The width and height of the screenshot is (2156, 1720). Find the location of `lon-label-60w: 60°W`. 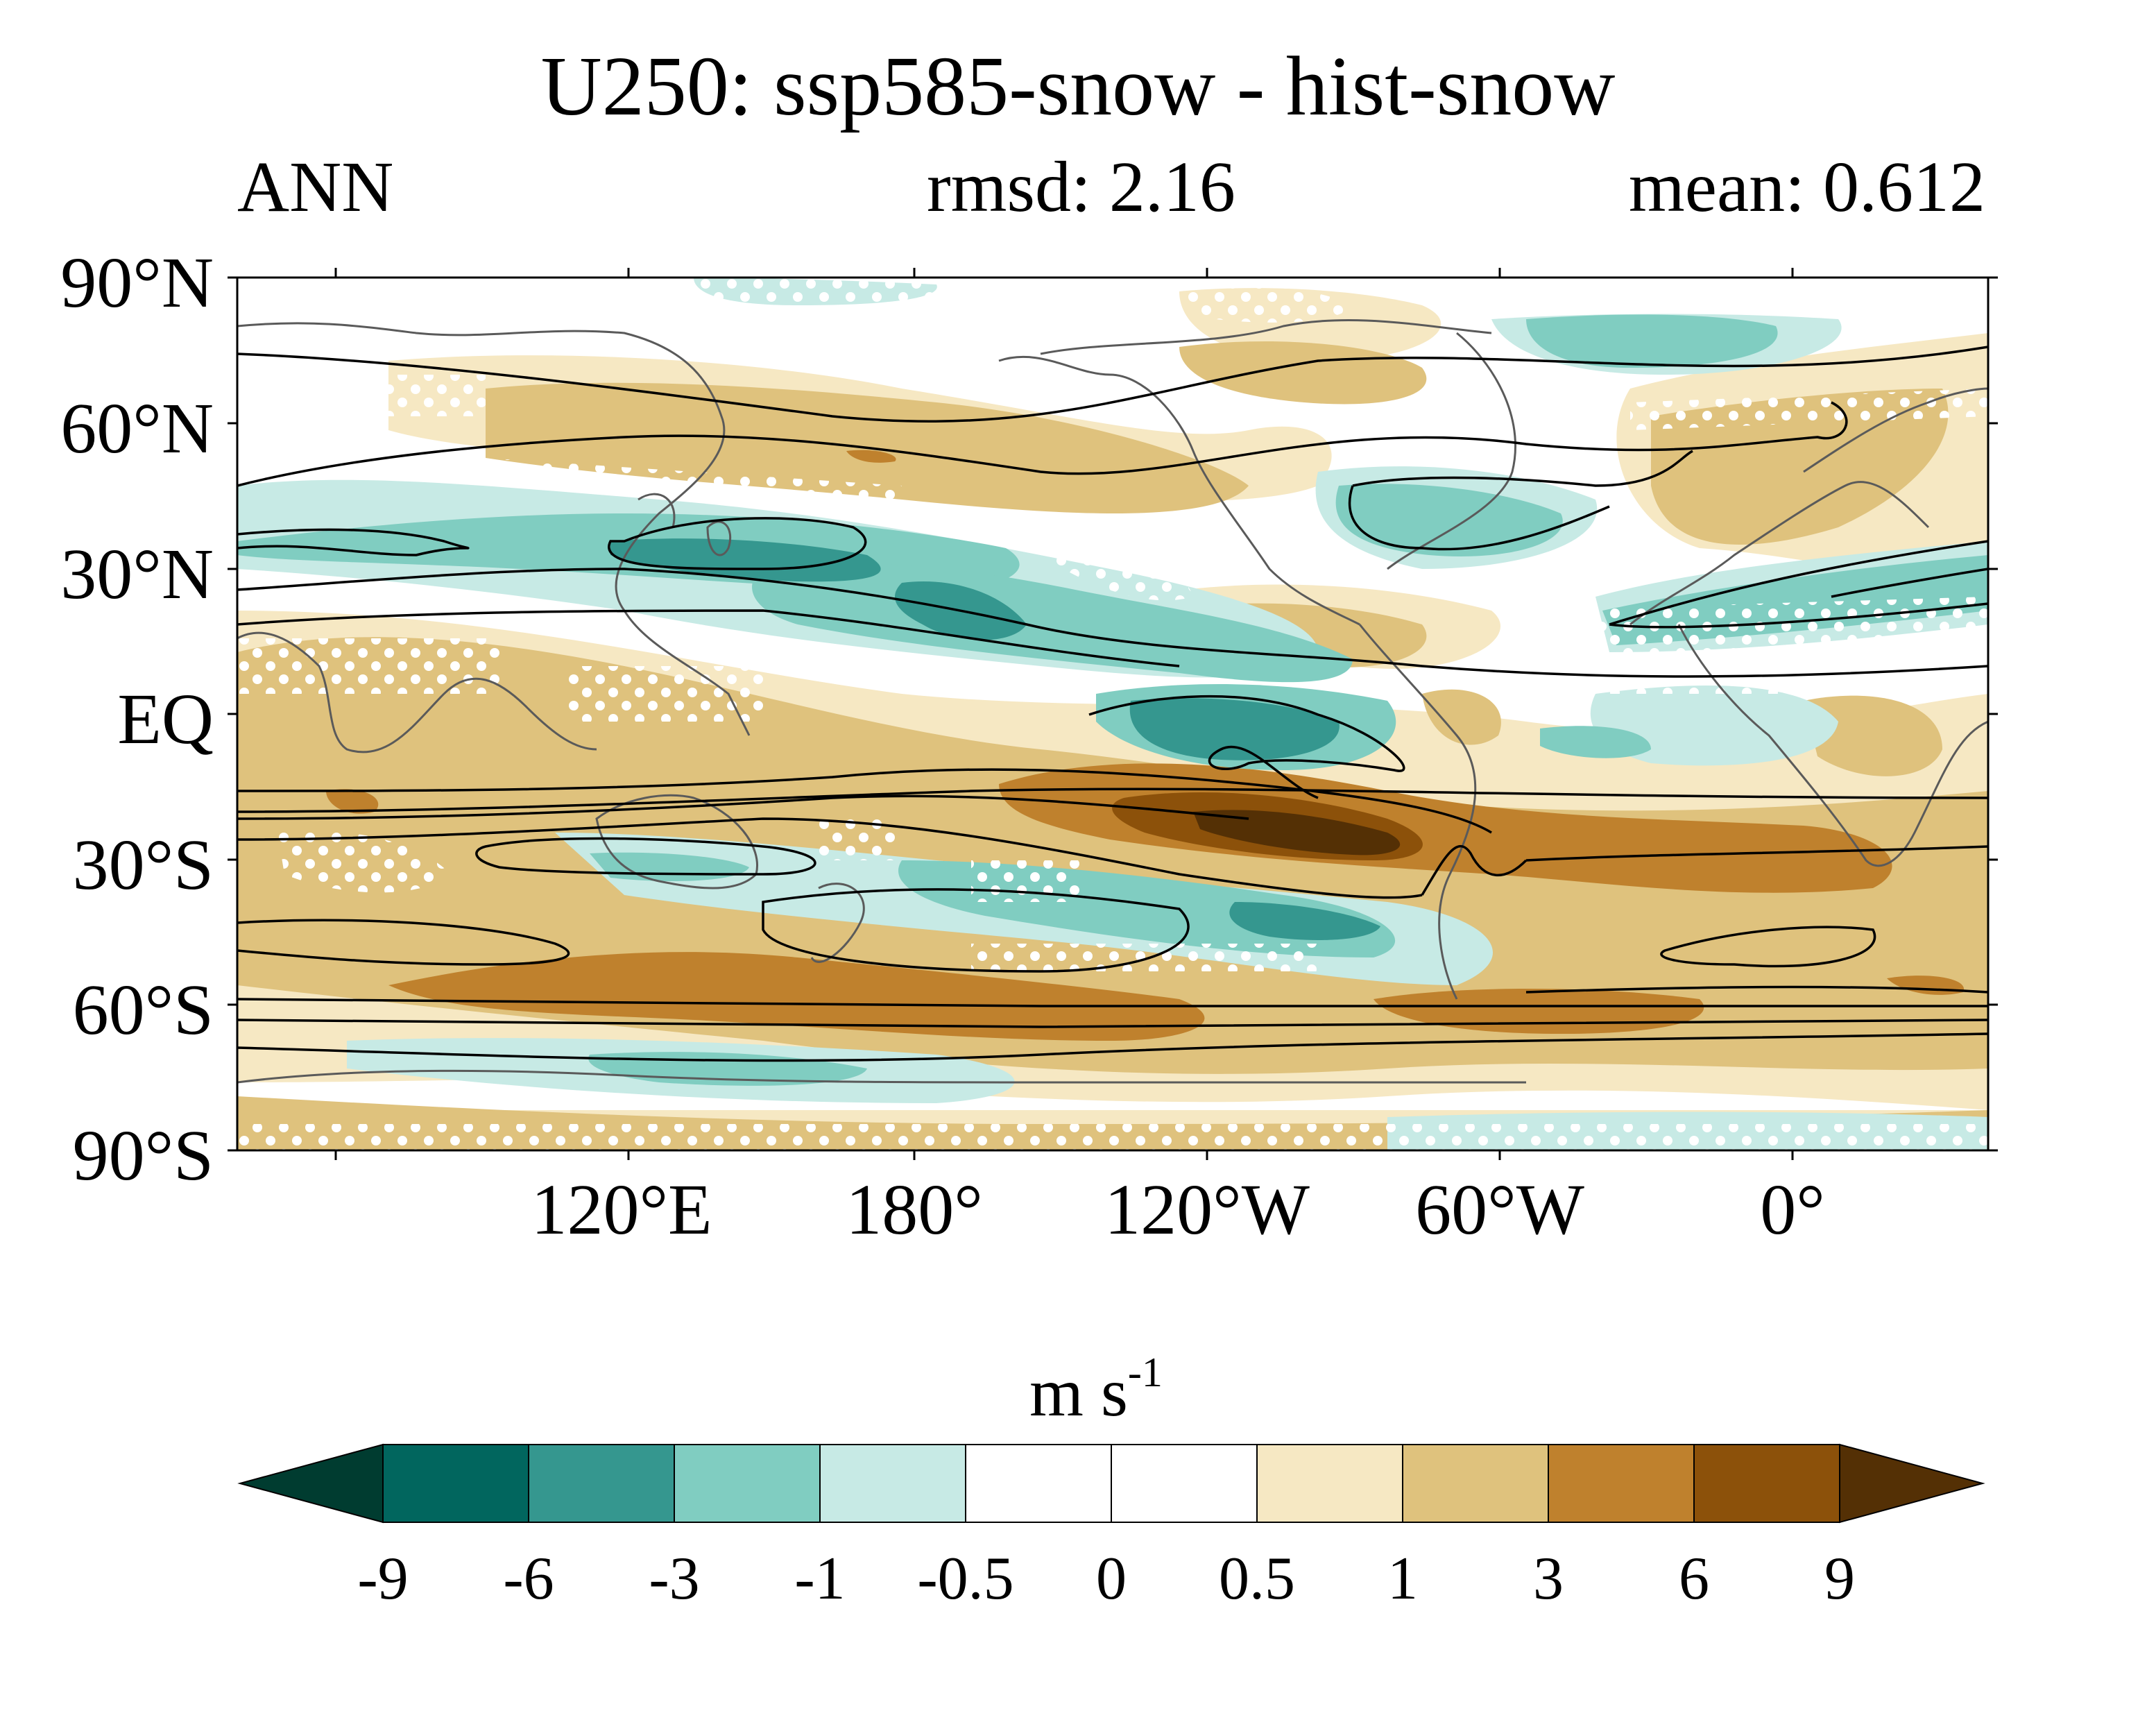

lon-label-60w: 60°W is located at coordinates (1499, 1210).